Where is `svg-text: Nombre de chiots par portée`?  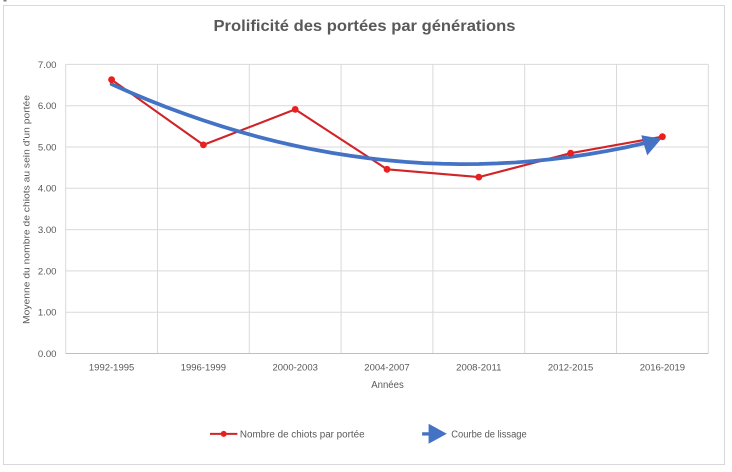
svg-text: Nombre de chiots par portée is located at coordinates (302, 434).